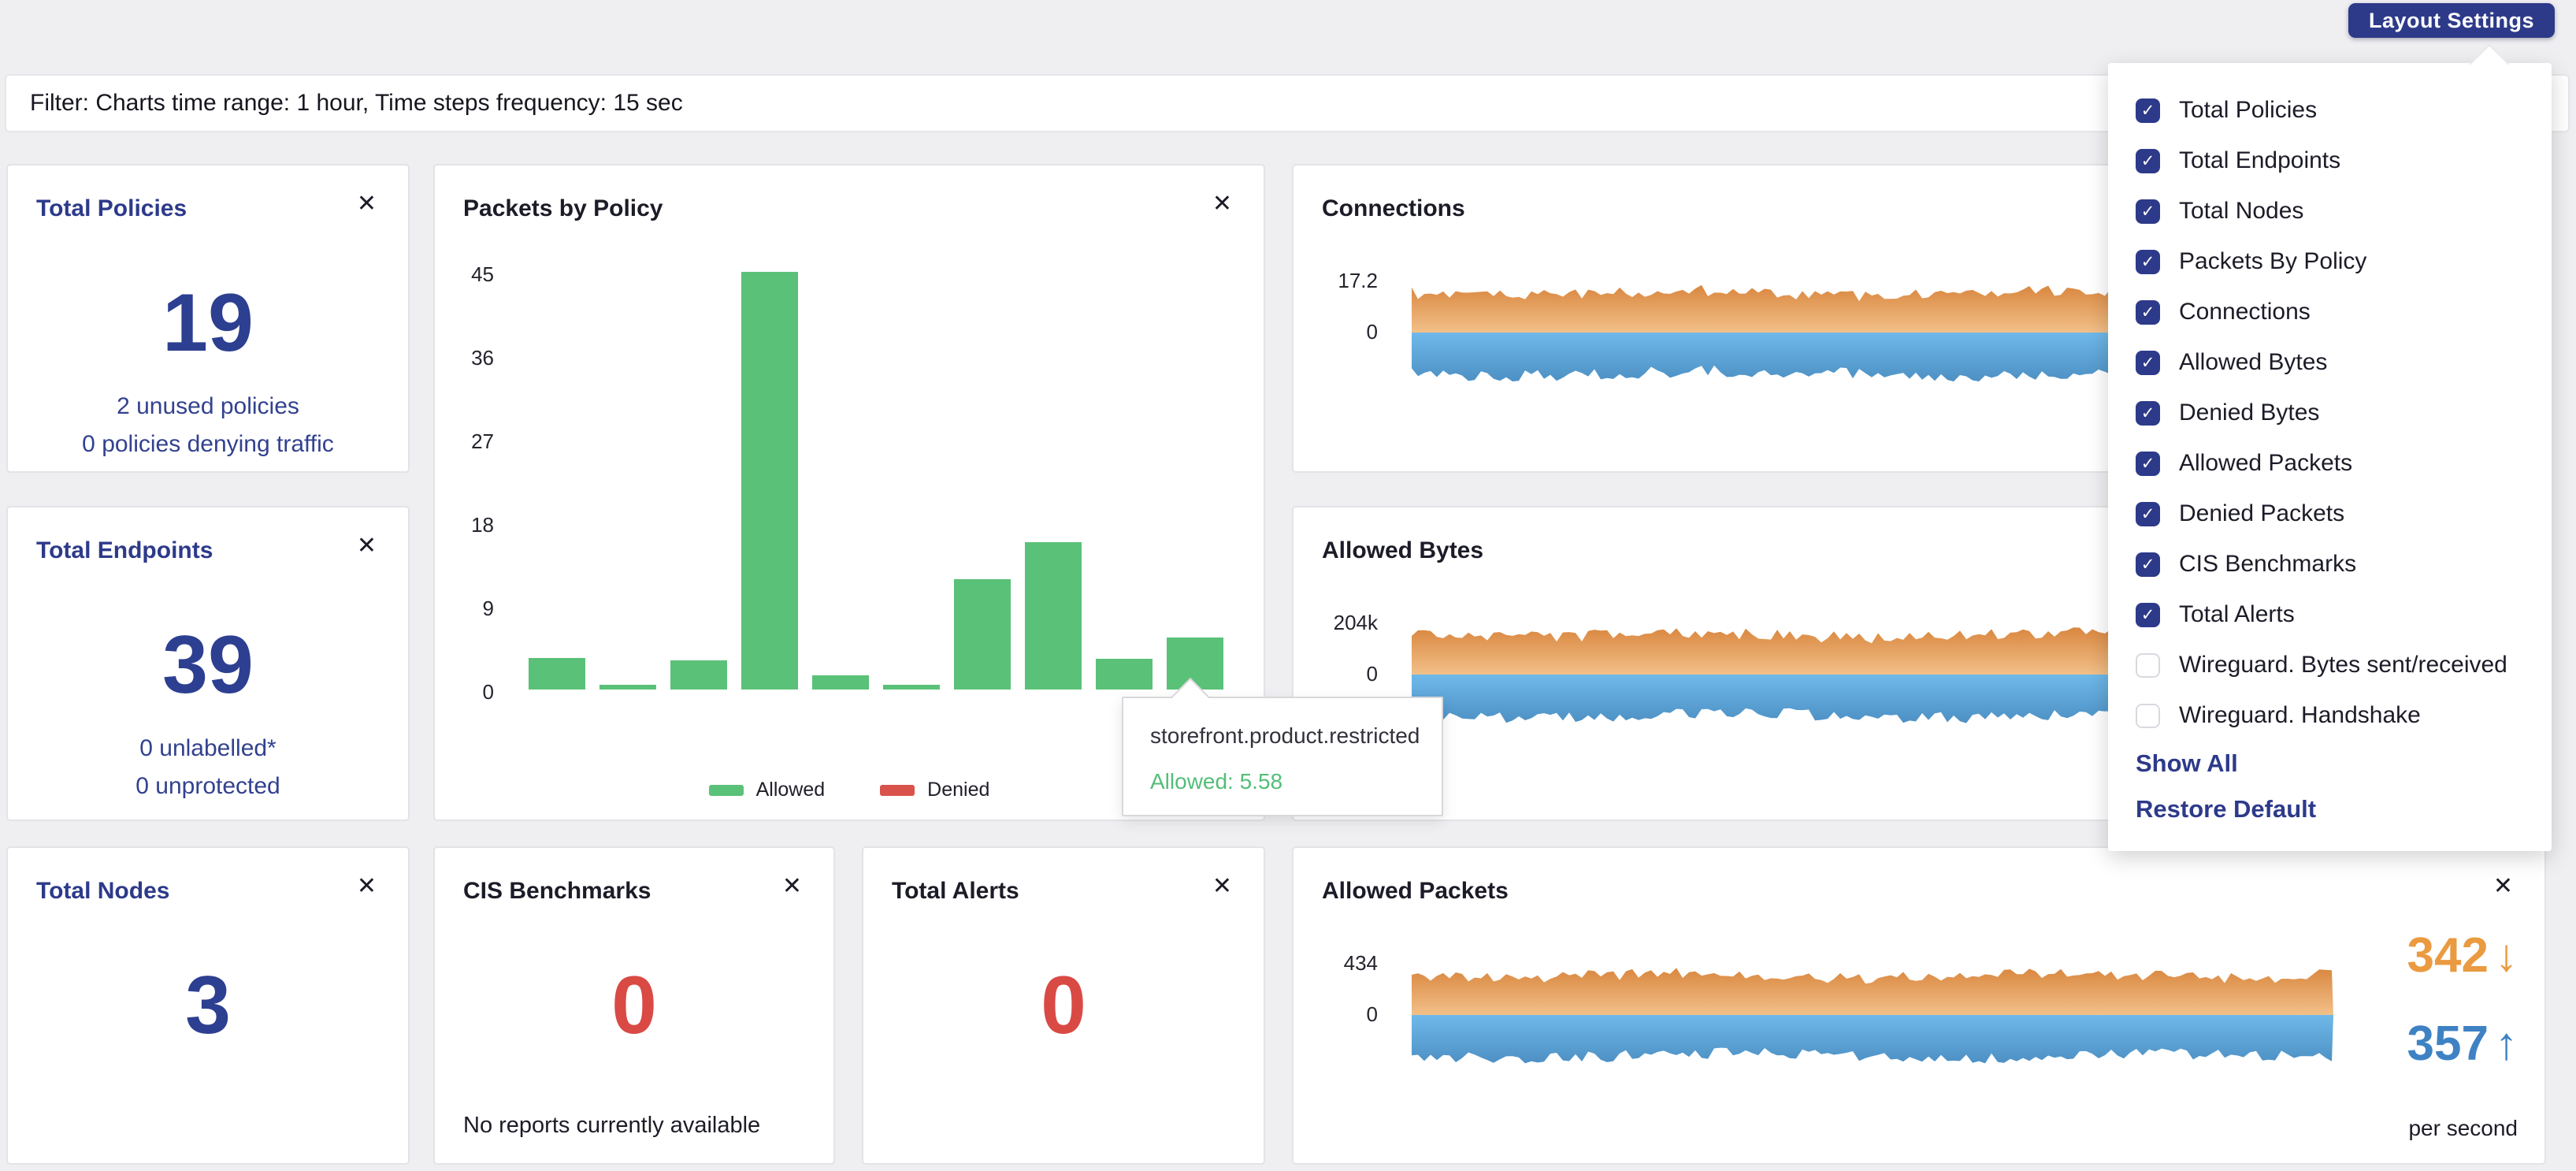  I want to click on y-axis-tick-label: 27, so click(482, 441).